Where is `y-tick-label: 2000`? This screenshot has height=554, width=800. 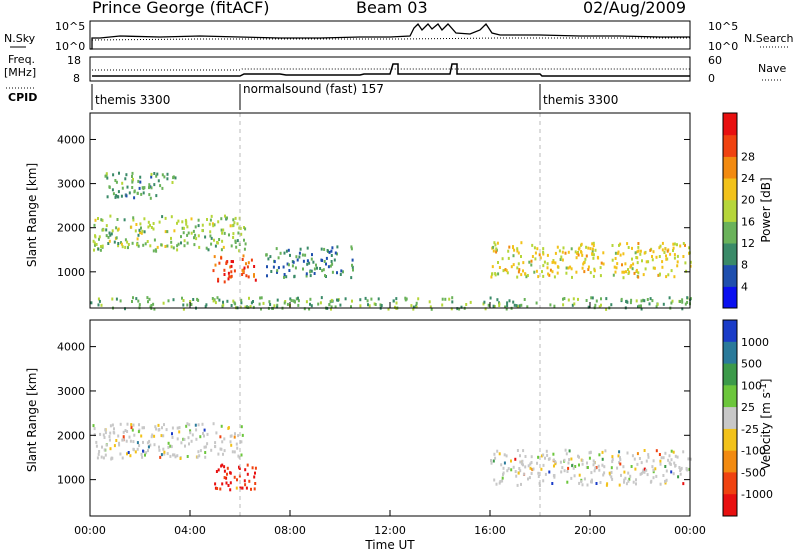
y-tick-label: 2000 is located at coordinates (71, 435).